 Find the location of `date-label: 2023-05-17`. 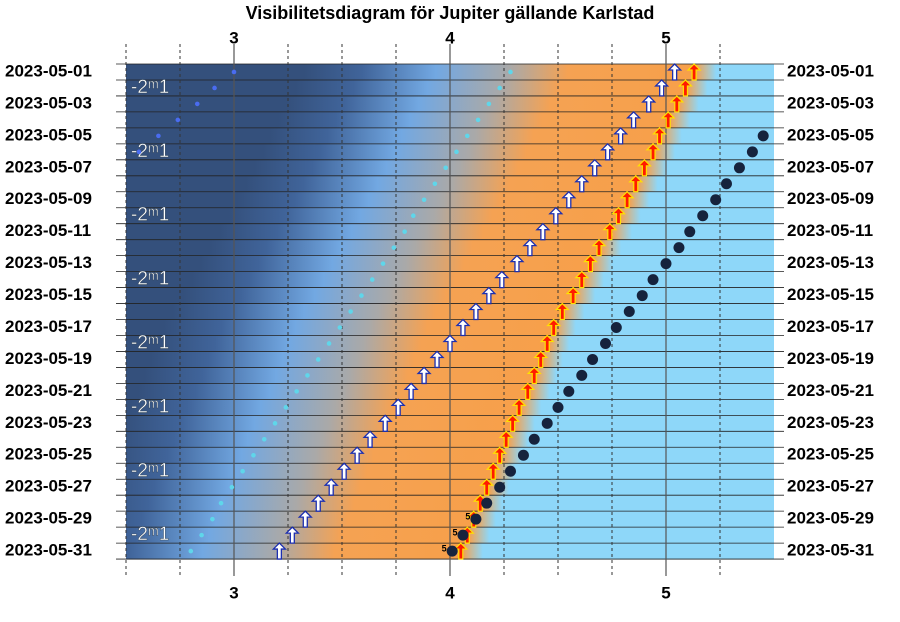

date-label: 2023-05-17 is located at coordinates (830, 326).